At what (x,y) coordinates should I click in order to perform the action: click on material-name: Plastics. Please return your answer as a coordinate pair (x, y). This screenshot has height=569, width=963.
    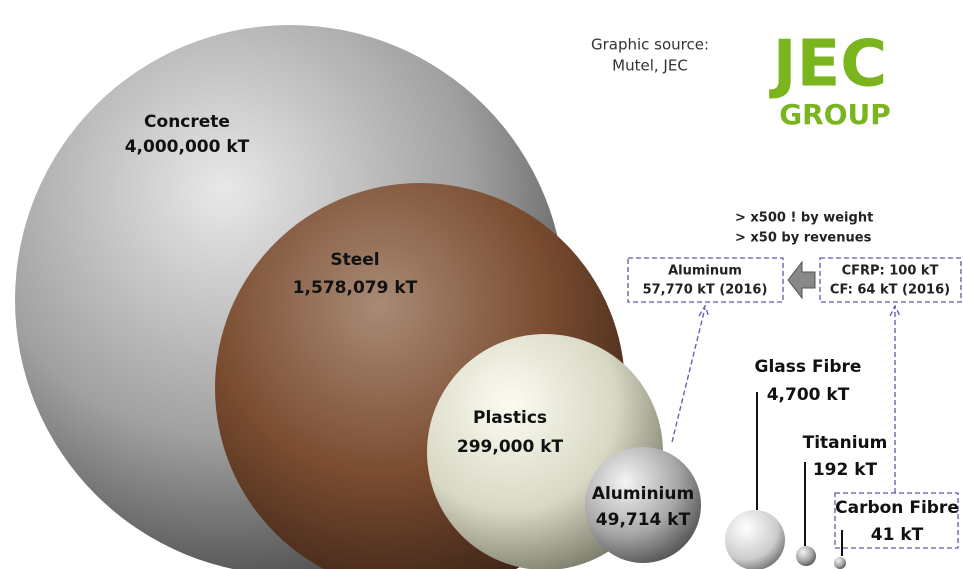
    Looking at the image, I should click on (510, 418).